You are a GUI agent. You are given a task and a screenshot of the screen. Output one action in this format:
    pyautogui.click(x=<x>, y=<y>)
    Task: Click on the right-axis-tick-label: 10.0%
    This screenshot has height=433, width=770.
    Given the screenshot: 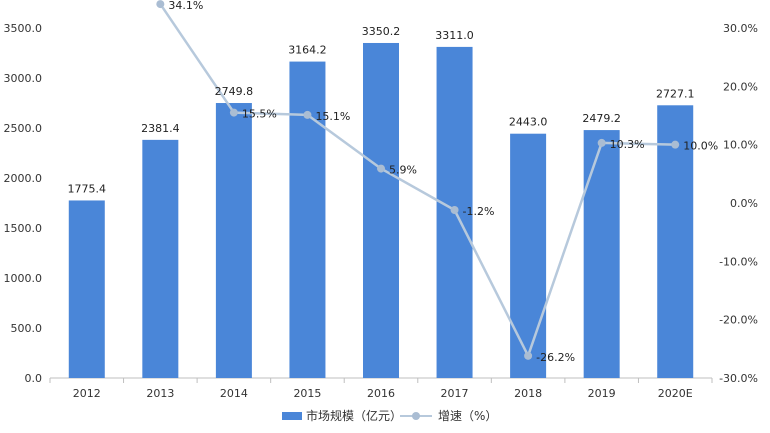 What is the action you would take?
    pyautogui.click(x=740, y=145)
    